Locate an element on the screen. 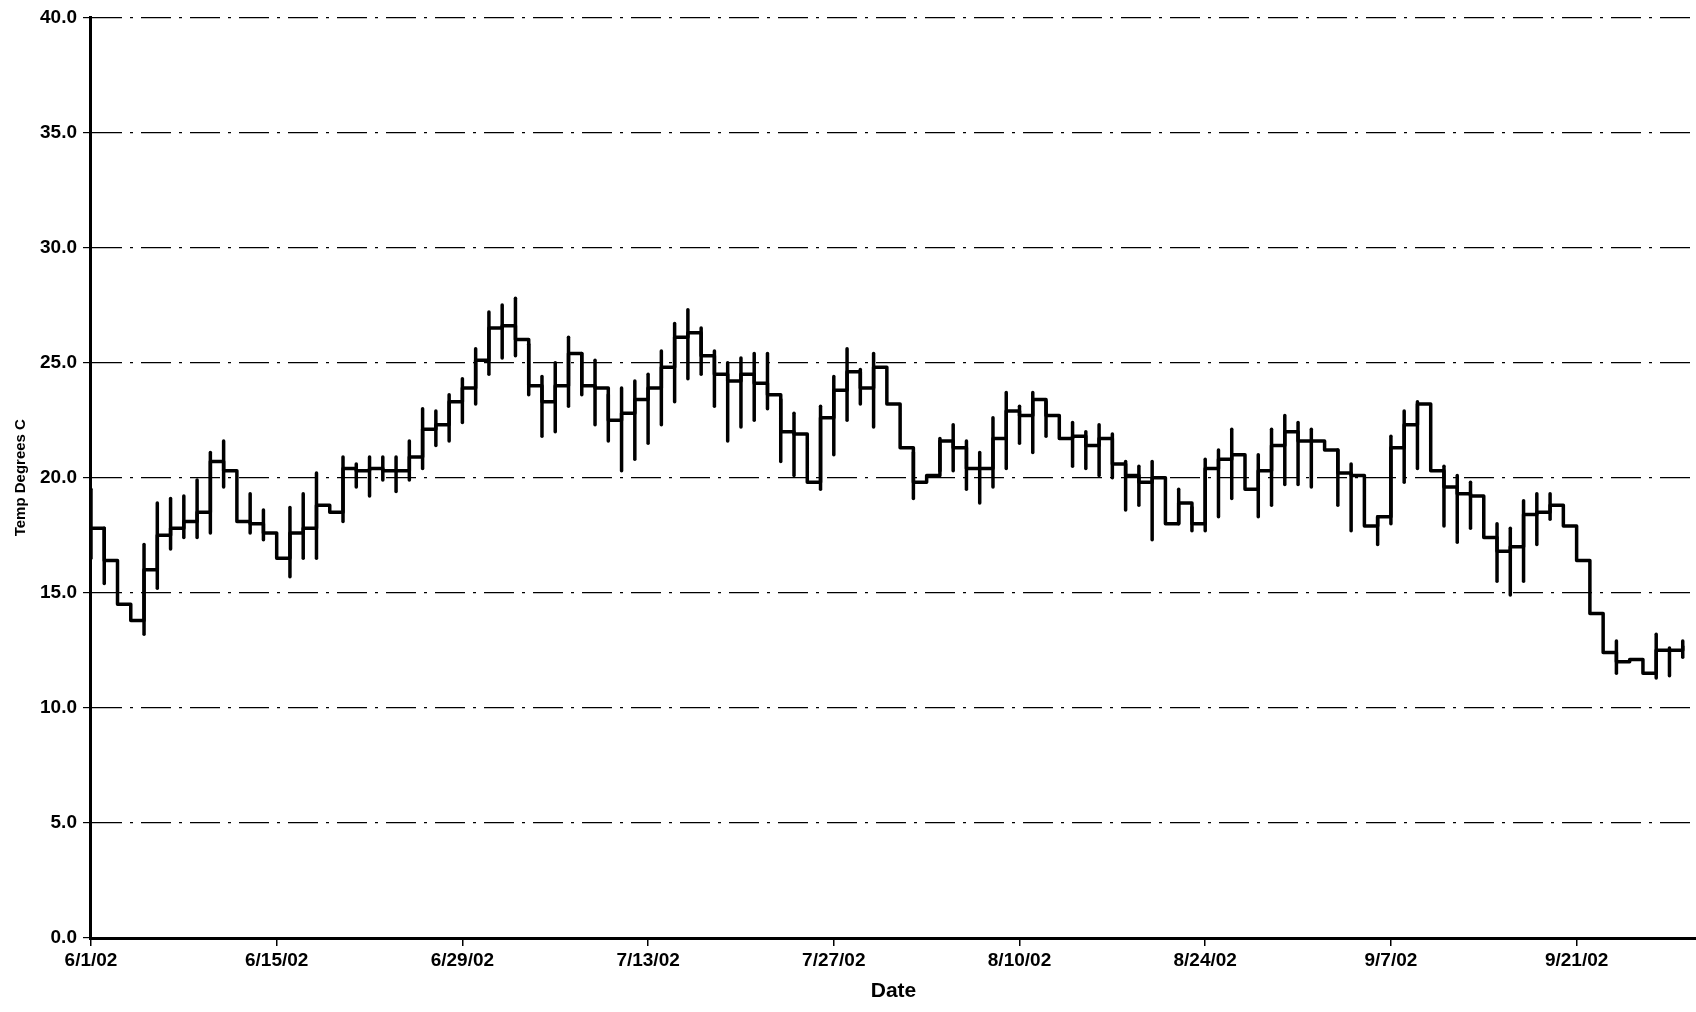  y-tick-label: 15.0 is located at coordinates (58, 592).